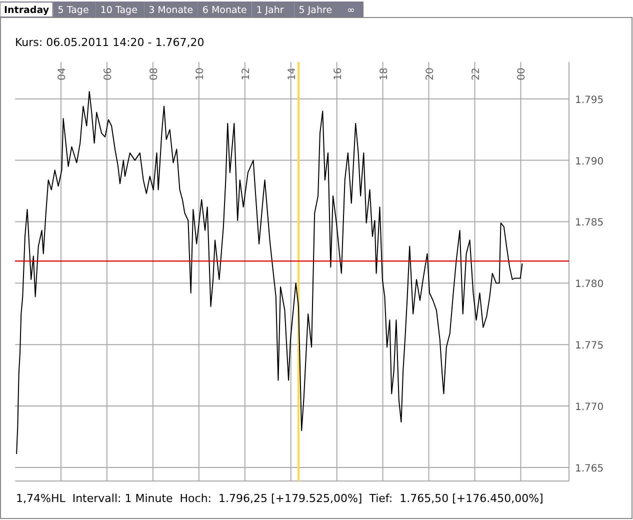  Describe the element at coordinates (270, 10) in the screenshot. I see `text: 1 Jahr` at that location.